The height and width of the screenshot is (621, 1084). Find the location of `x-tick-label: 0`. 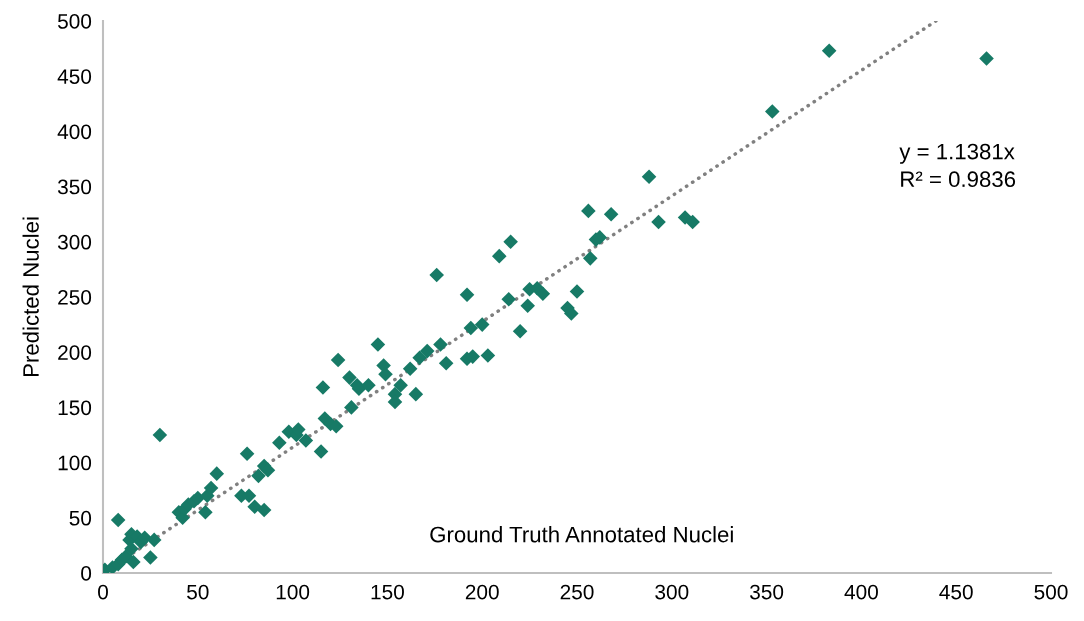

x-tick-label: 0 is located at coordinates (103, 592).